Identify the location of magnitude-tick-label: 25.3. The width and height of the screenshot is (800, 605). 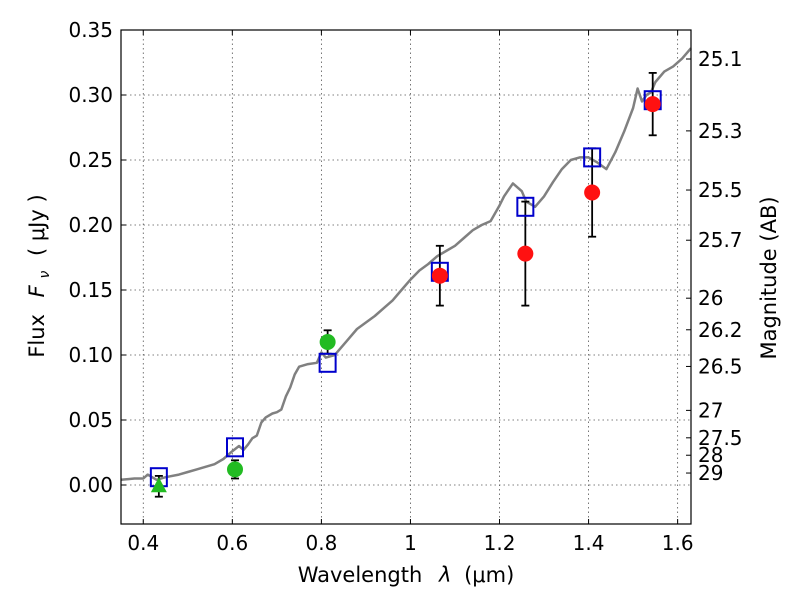
(720, 131).